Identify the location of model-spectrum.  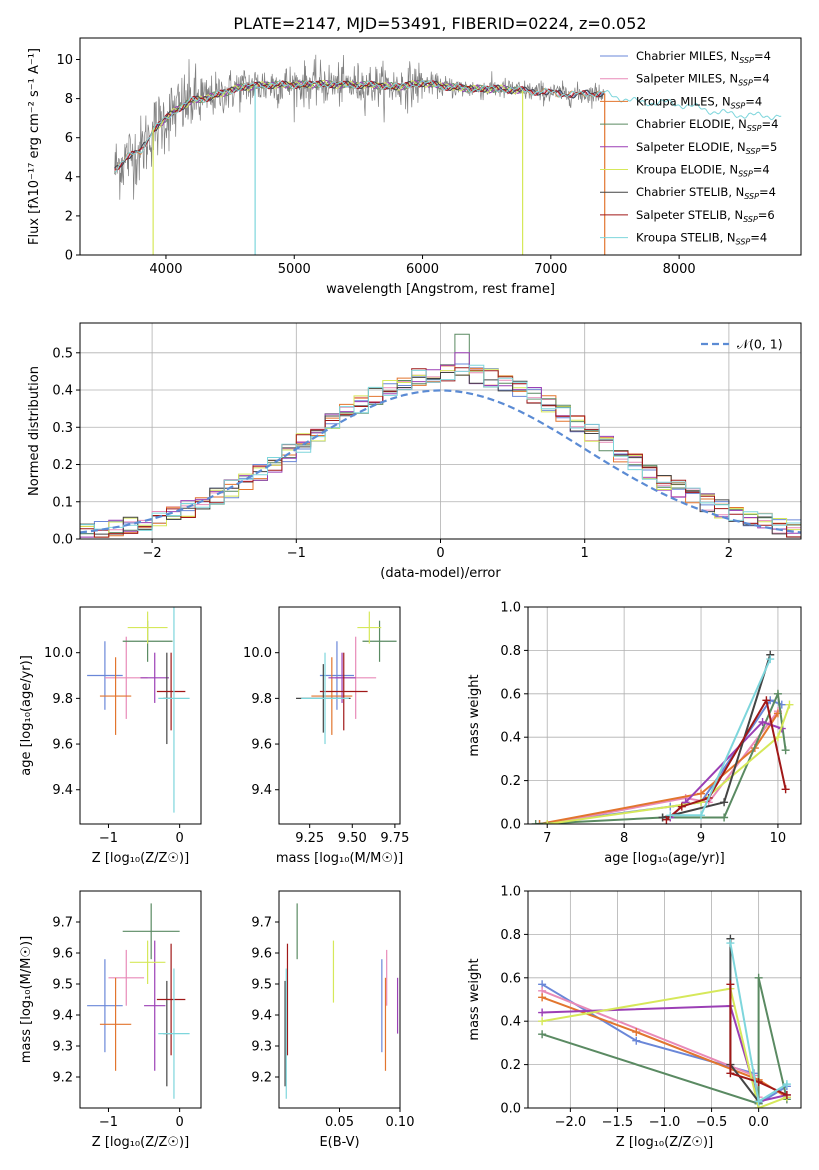
(448, 126).